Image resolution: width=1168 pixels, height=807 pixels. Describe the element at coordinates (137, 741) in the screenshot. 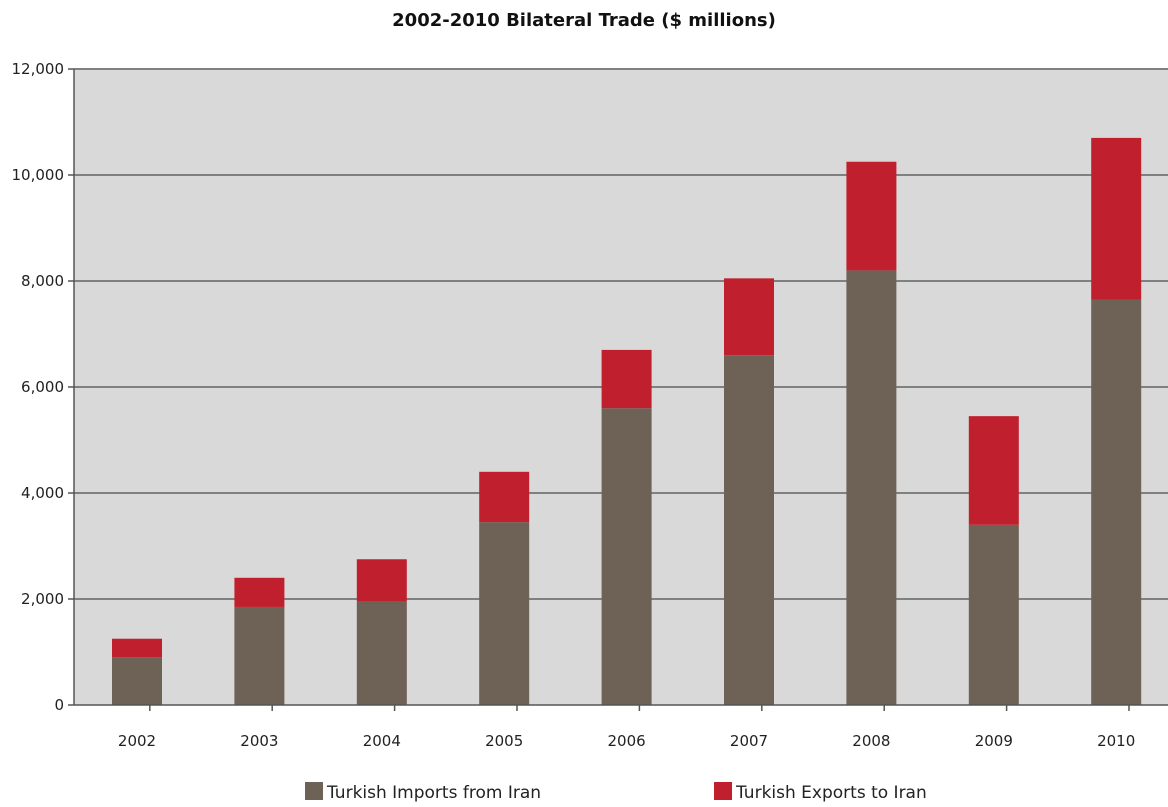

I see `x-tick-label: 2002` at that location.